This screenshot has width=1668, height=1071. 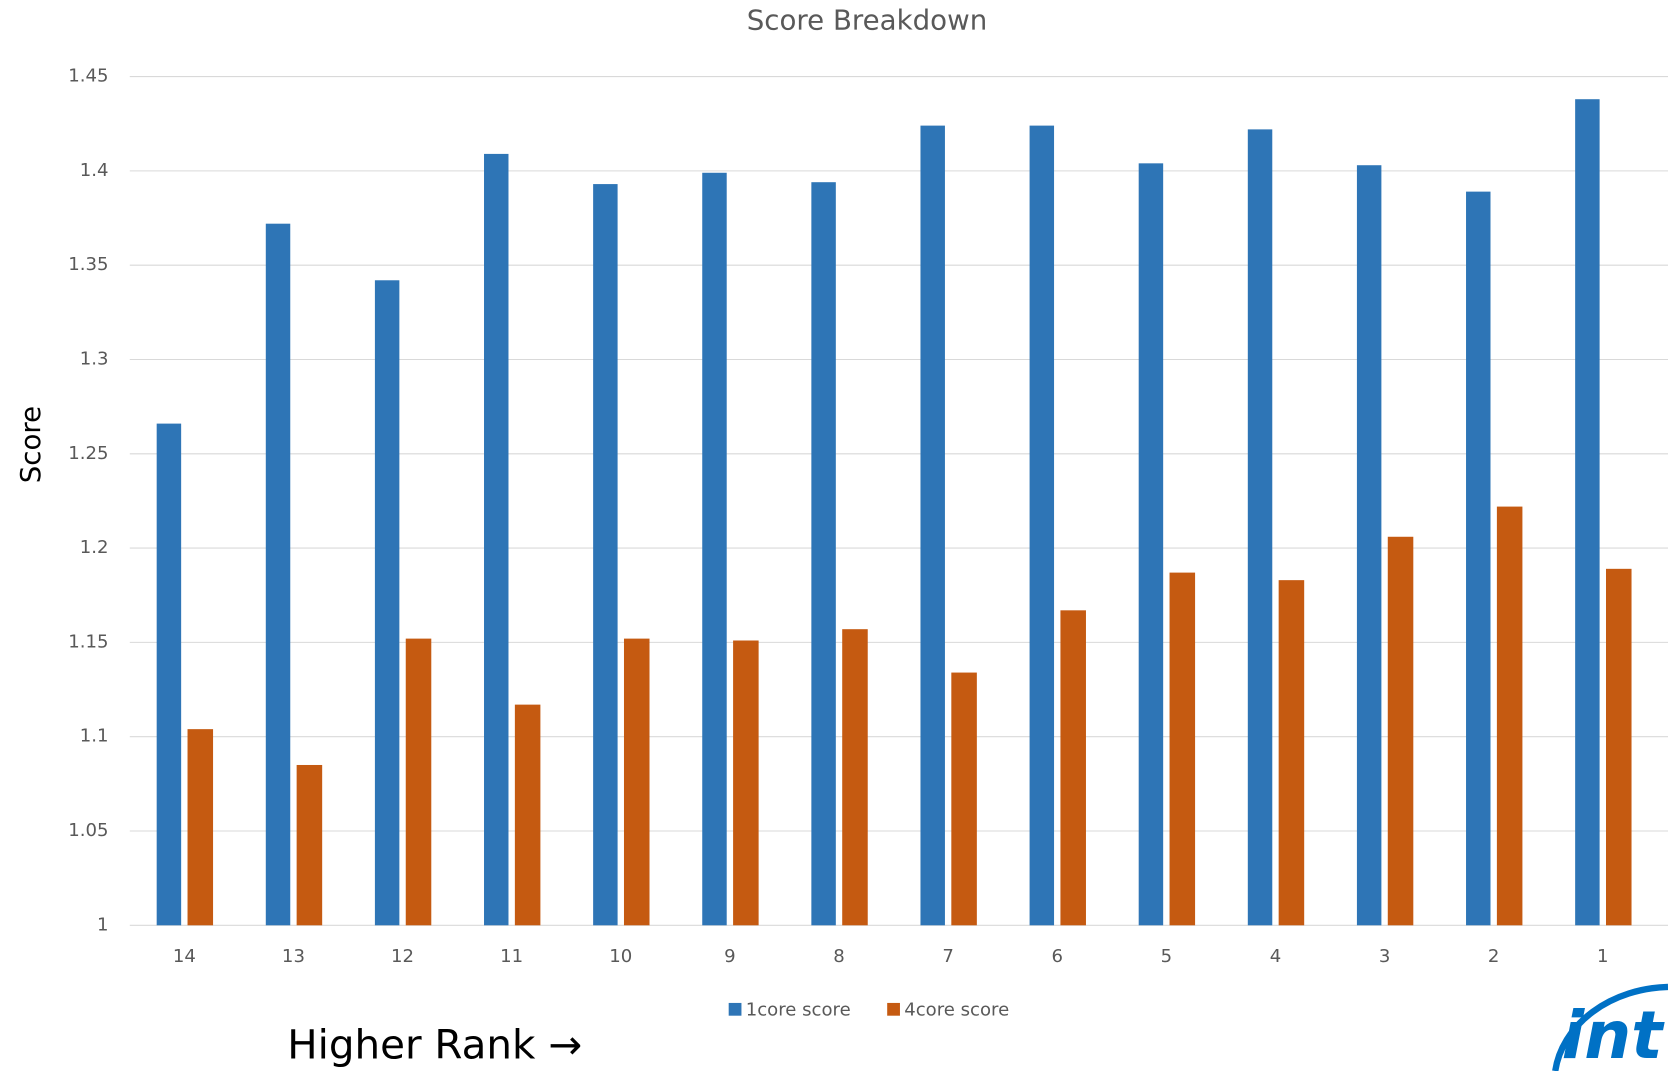 I want to click on x-tick-label: 10, so click(x=620, y=956).